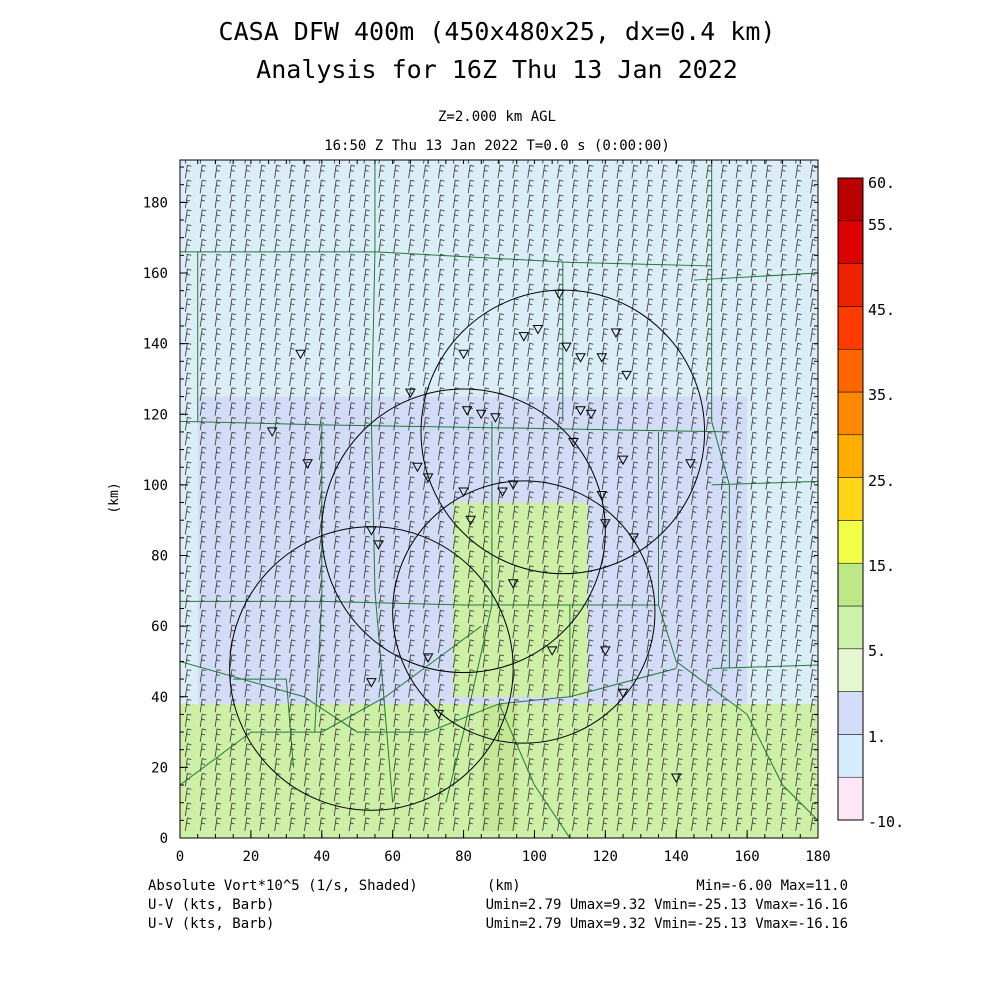 This screenshot has height=1000, width=1000. Describe the element at coordinates (605, 857) in the screenshot. I see `x-tick-label: 120` at that location.